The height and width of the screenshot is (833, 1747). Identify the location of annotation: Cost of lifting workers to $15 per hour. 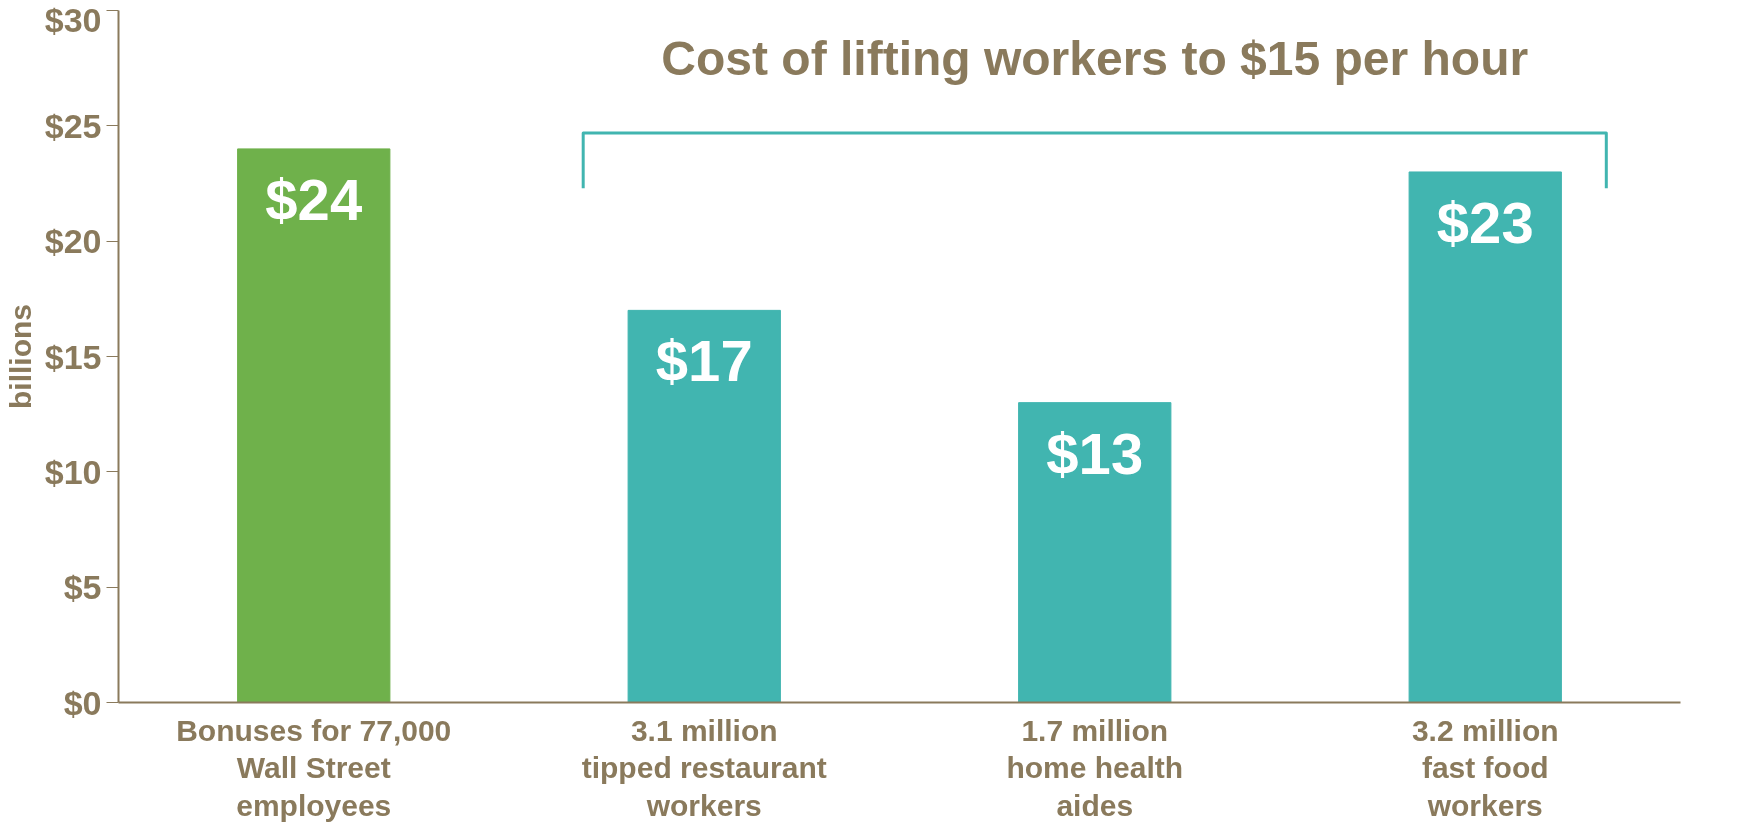
(1095, 59).